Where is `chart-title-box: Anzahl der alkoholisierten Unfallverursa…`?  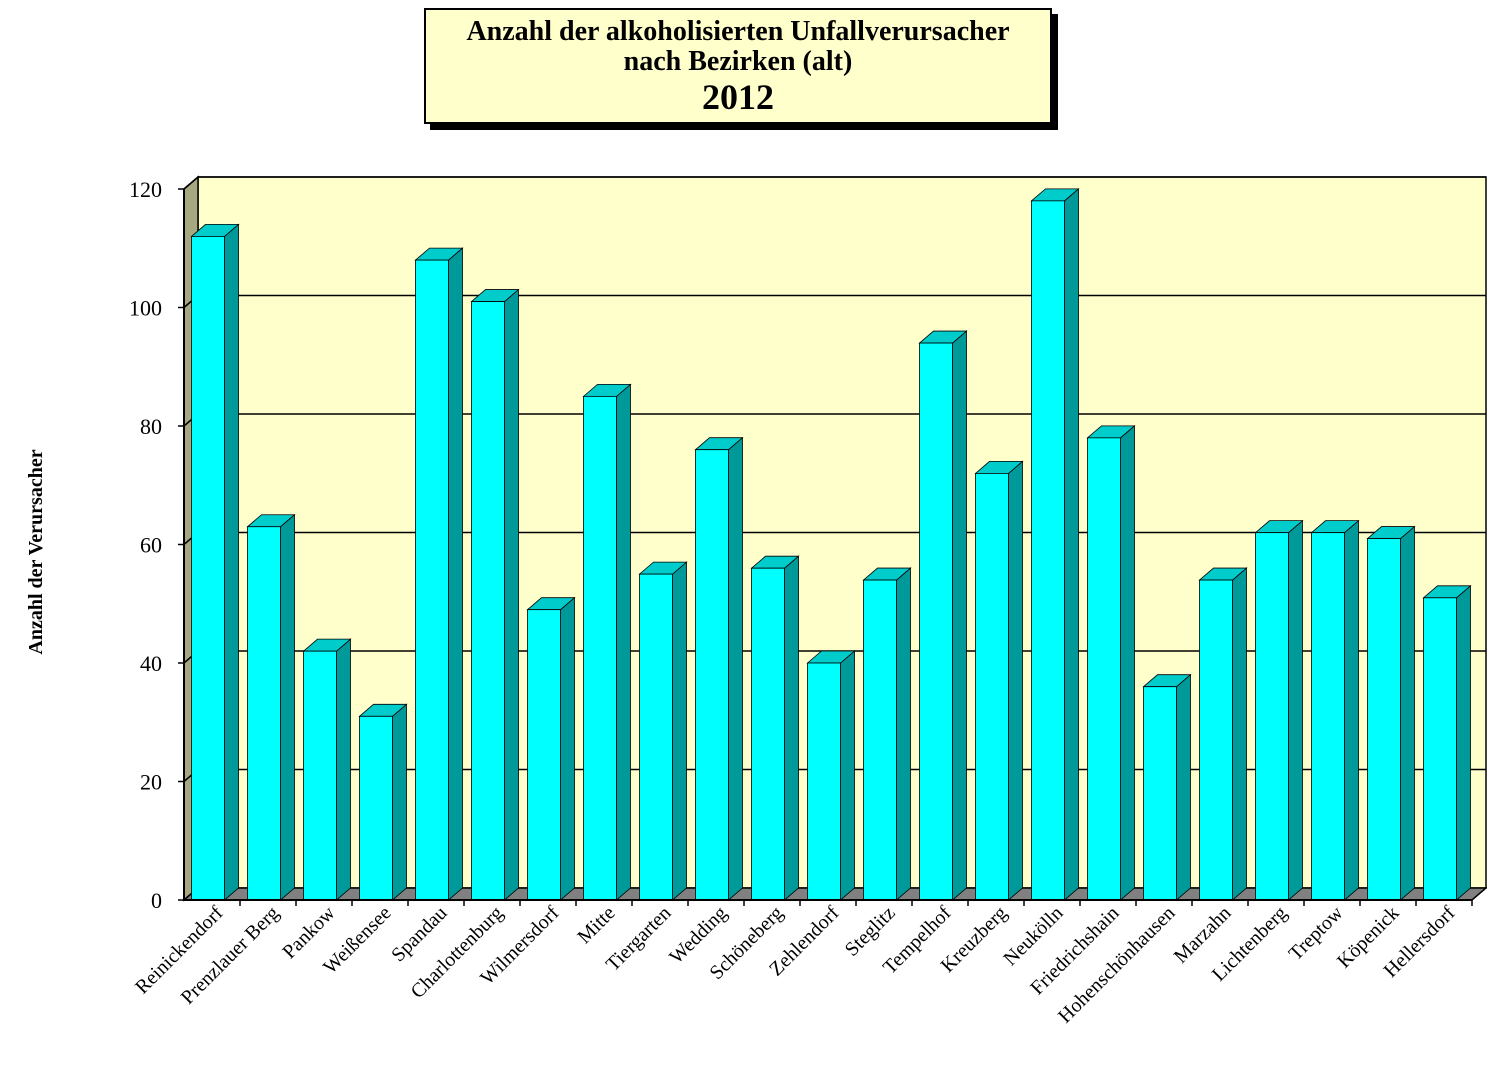
chart-title-box: Anzahl der alkoholisierten Unfallverursa… is located at coordinates (738, 66).